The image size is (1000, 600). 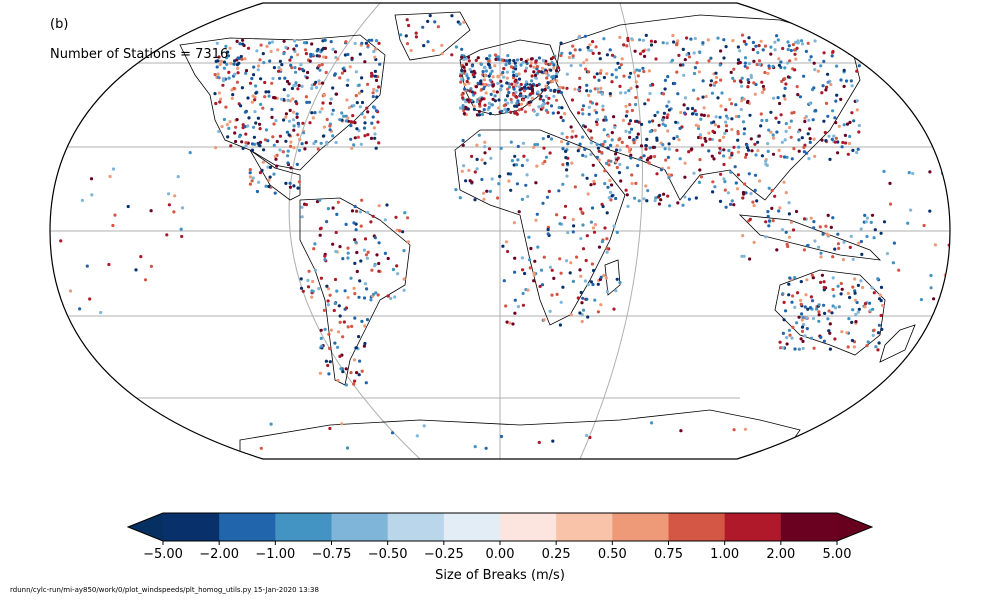 What do you see at coordinates (781, 554) in the screenshot?
I see `colorbar-tick-label: 2.00` at bounding box center [781, 554].